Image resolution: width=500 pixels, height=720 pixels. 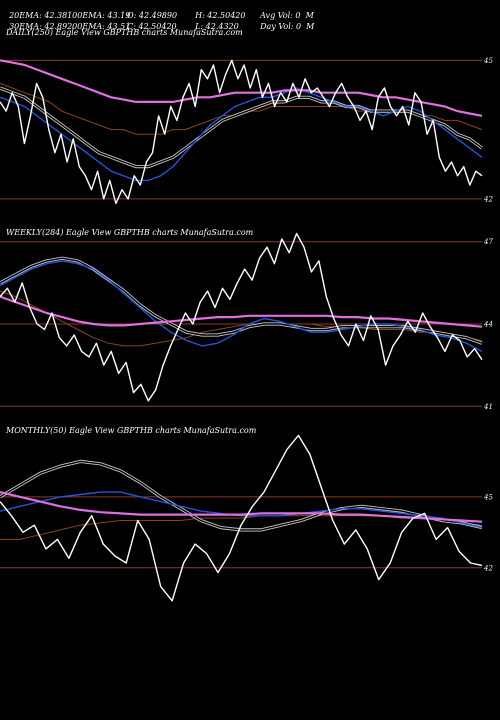 I want to click on header-open: O: 42.49890, so click(x=152, y=15).